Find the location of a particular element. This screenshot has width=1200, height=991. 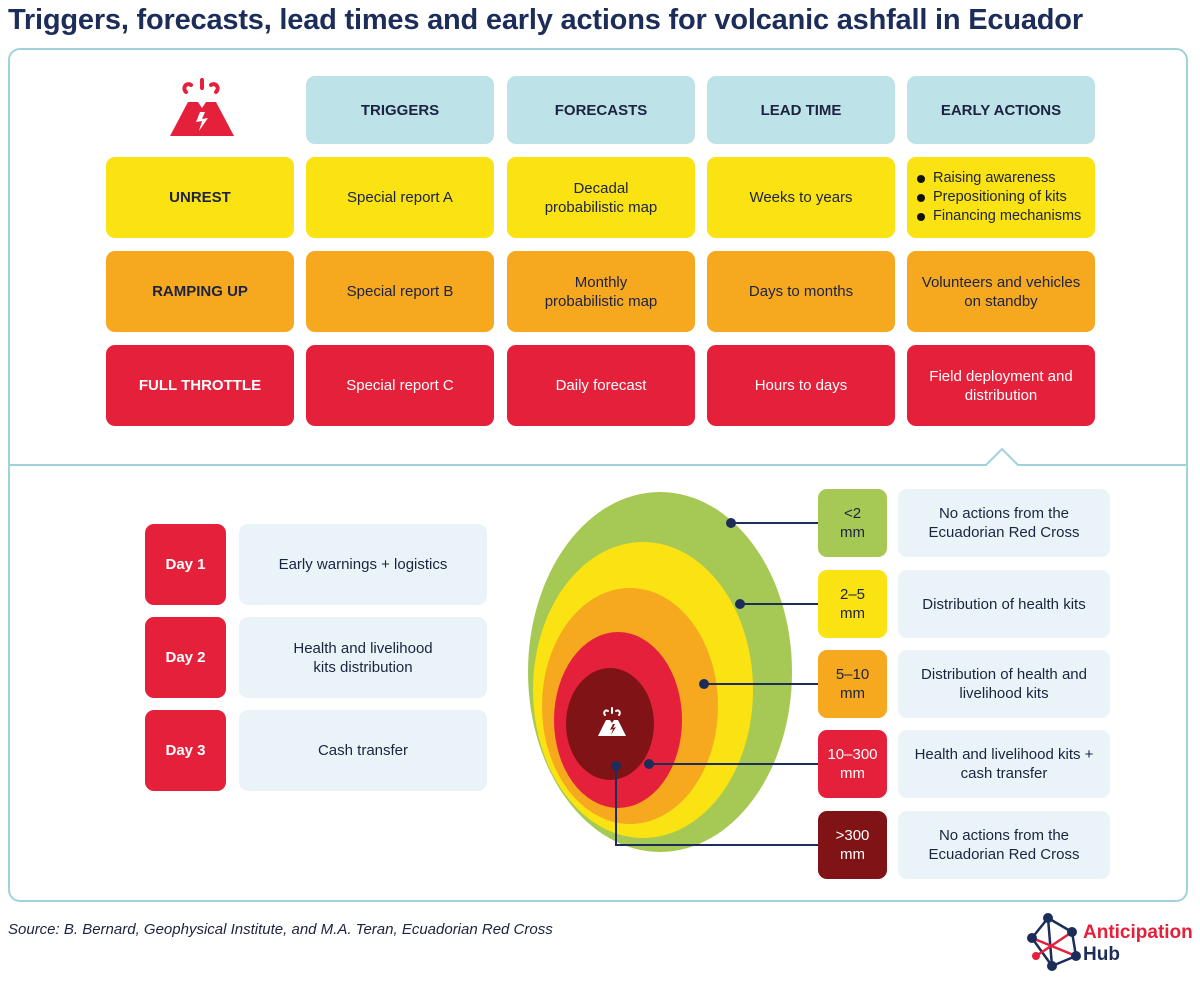

day-2-text: Health and livelihood kits distribution is located at coordinates (363, 657).